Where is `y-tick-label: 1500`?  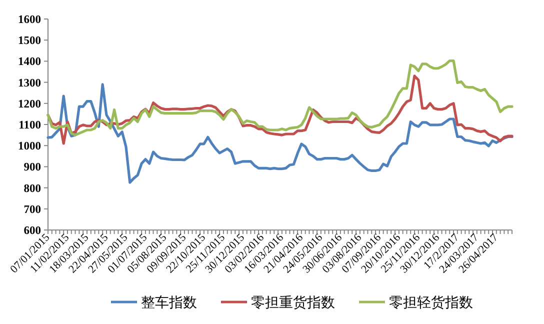 y-tick-label: 1500 is located at coordinates (30, 41).